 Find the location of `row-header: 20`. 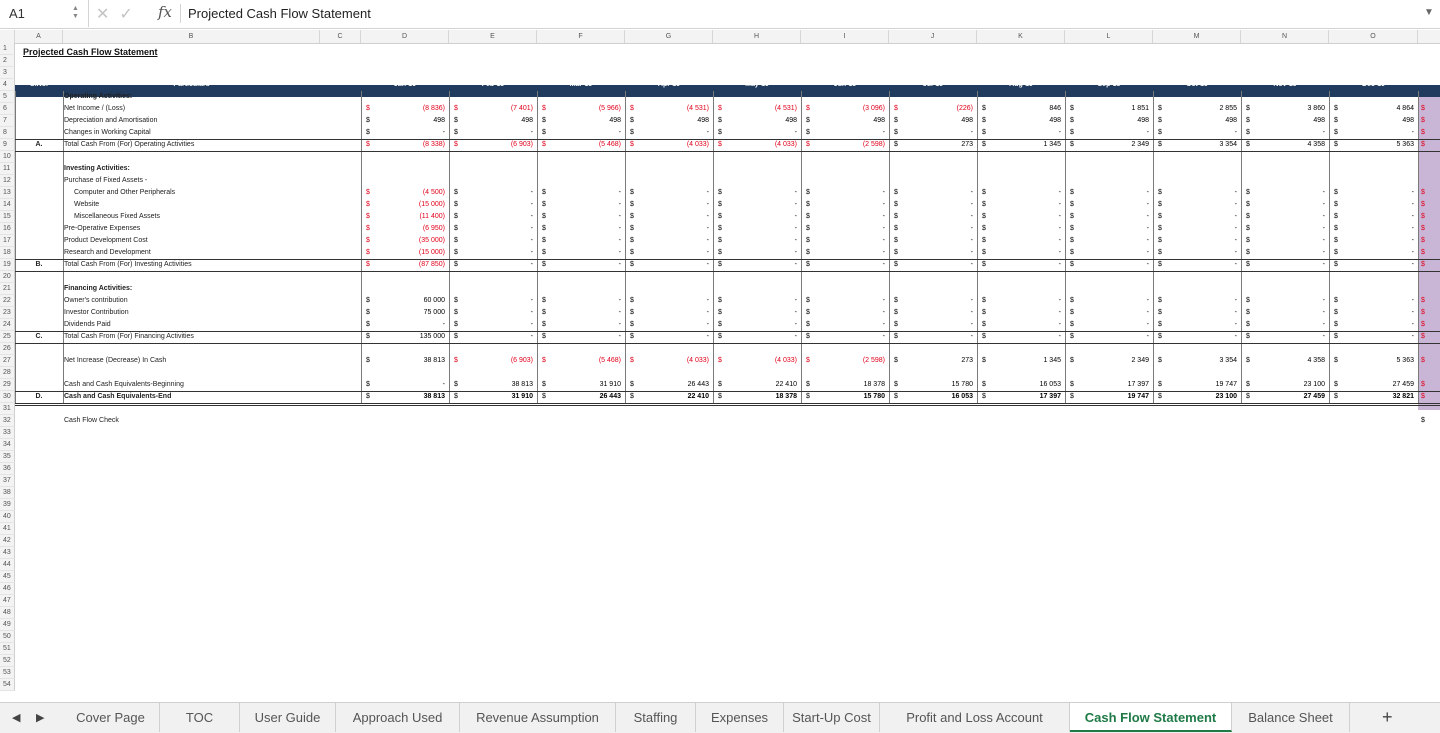

row-header: 20 is located at coordinates (7, 277).